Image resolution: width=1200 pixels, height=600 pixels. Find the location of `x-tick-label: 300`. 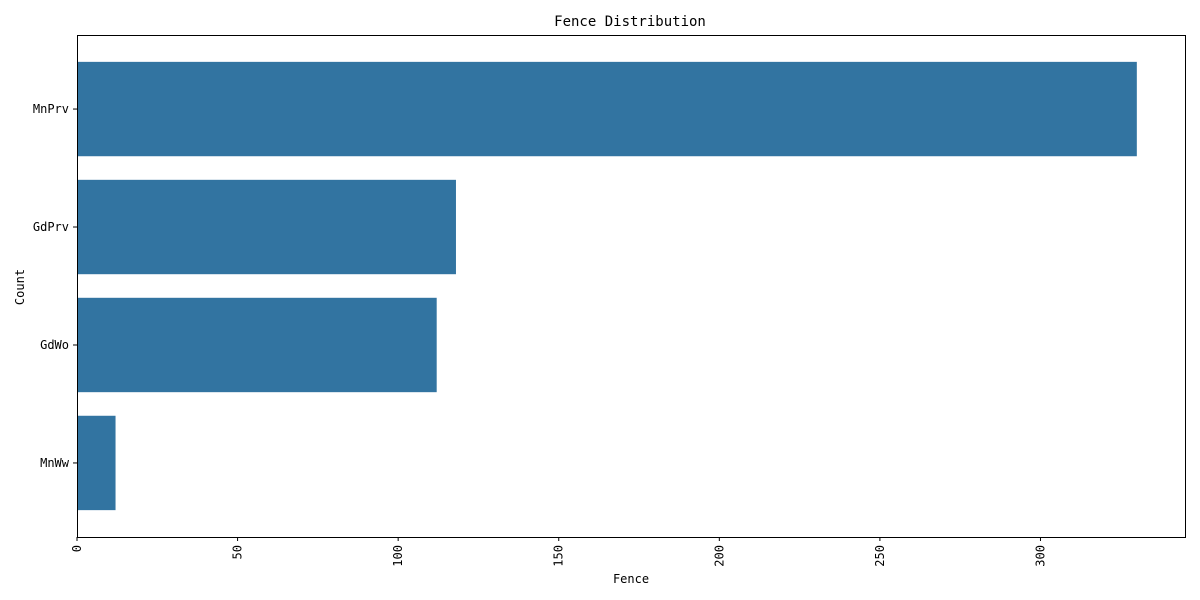

x-tick-label: 300 is located at coordinates (1040, 556).